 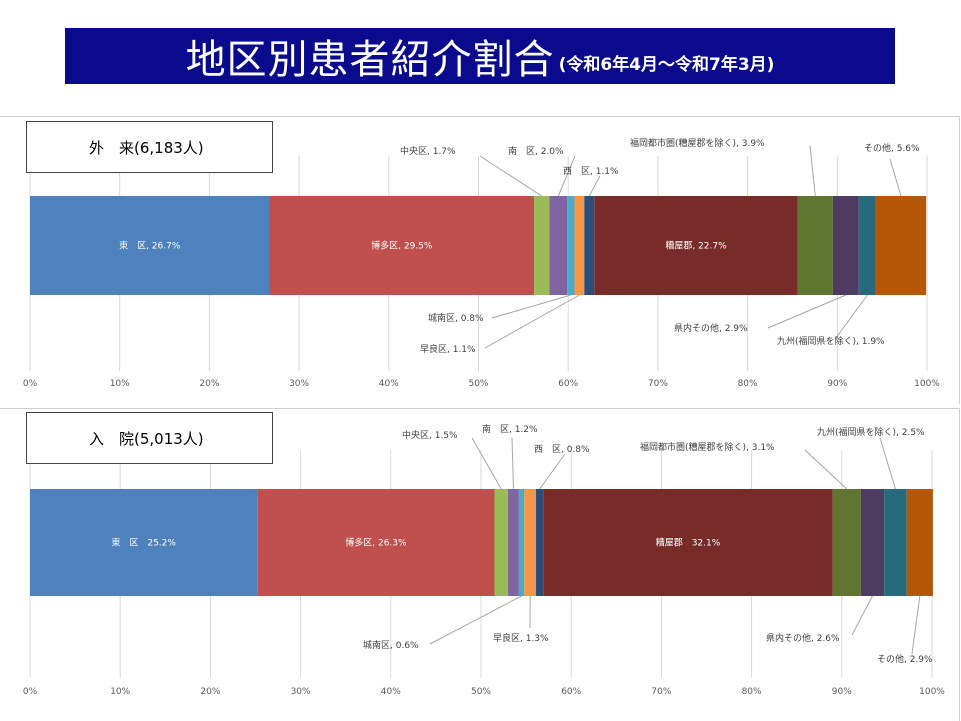 I want to click on data-label: 糟屋郡, 22.7%, so click(x=696, y=246).